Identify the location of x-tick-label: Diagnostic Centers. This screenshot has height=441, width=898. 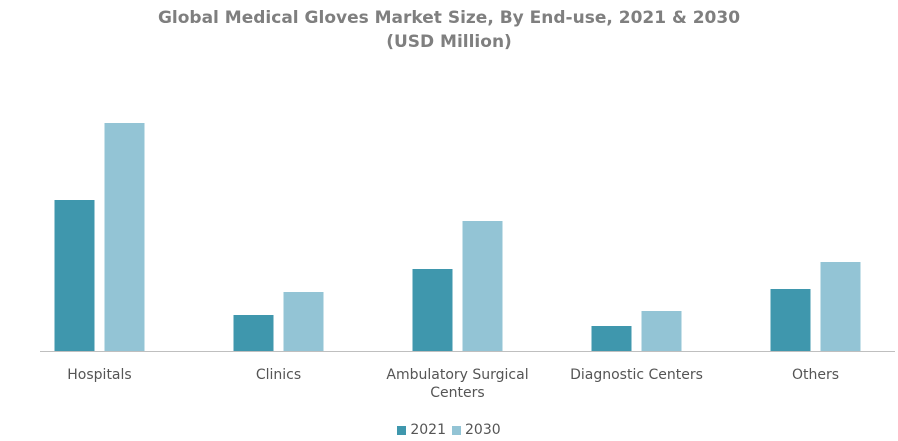
(636, 375).